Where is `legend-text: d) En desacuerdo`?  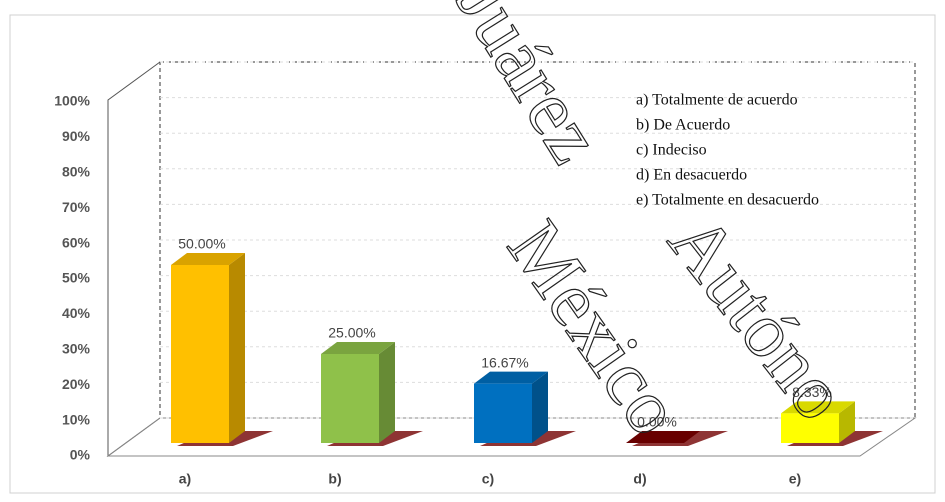
legend-text: d) En desacuerdo is located at coordinates (691, 175).